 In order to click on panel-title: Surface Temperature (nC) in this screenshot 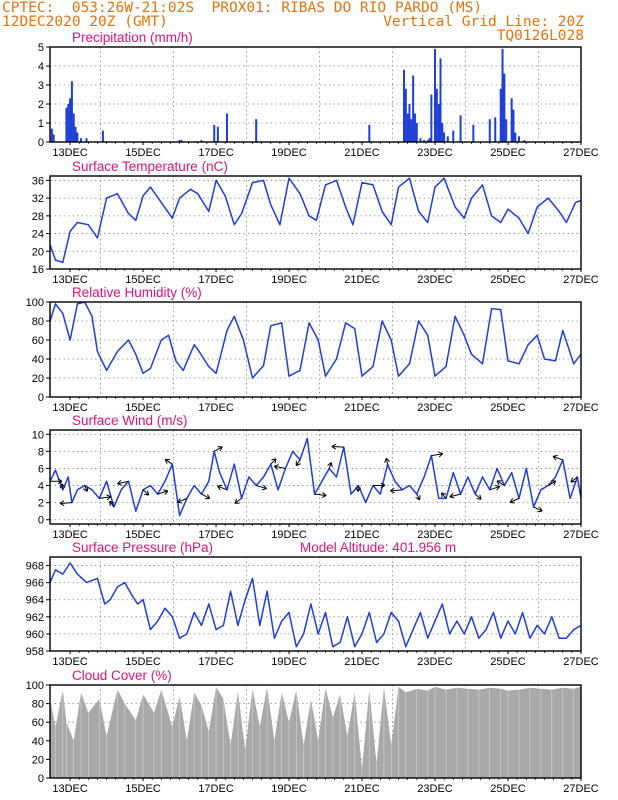, I will do `click(150, 166)`.